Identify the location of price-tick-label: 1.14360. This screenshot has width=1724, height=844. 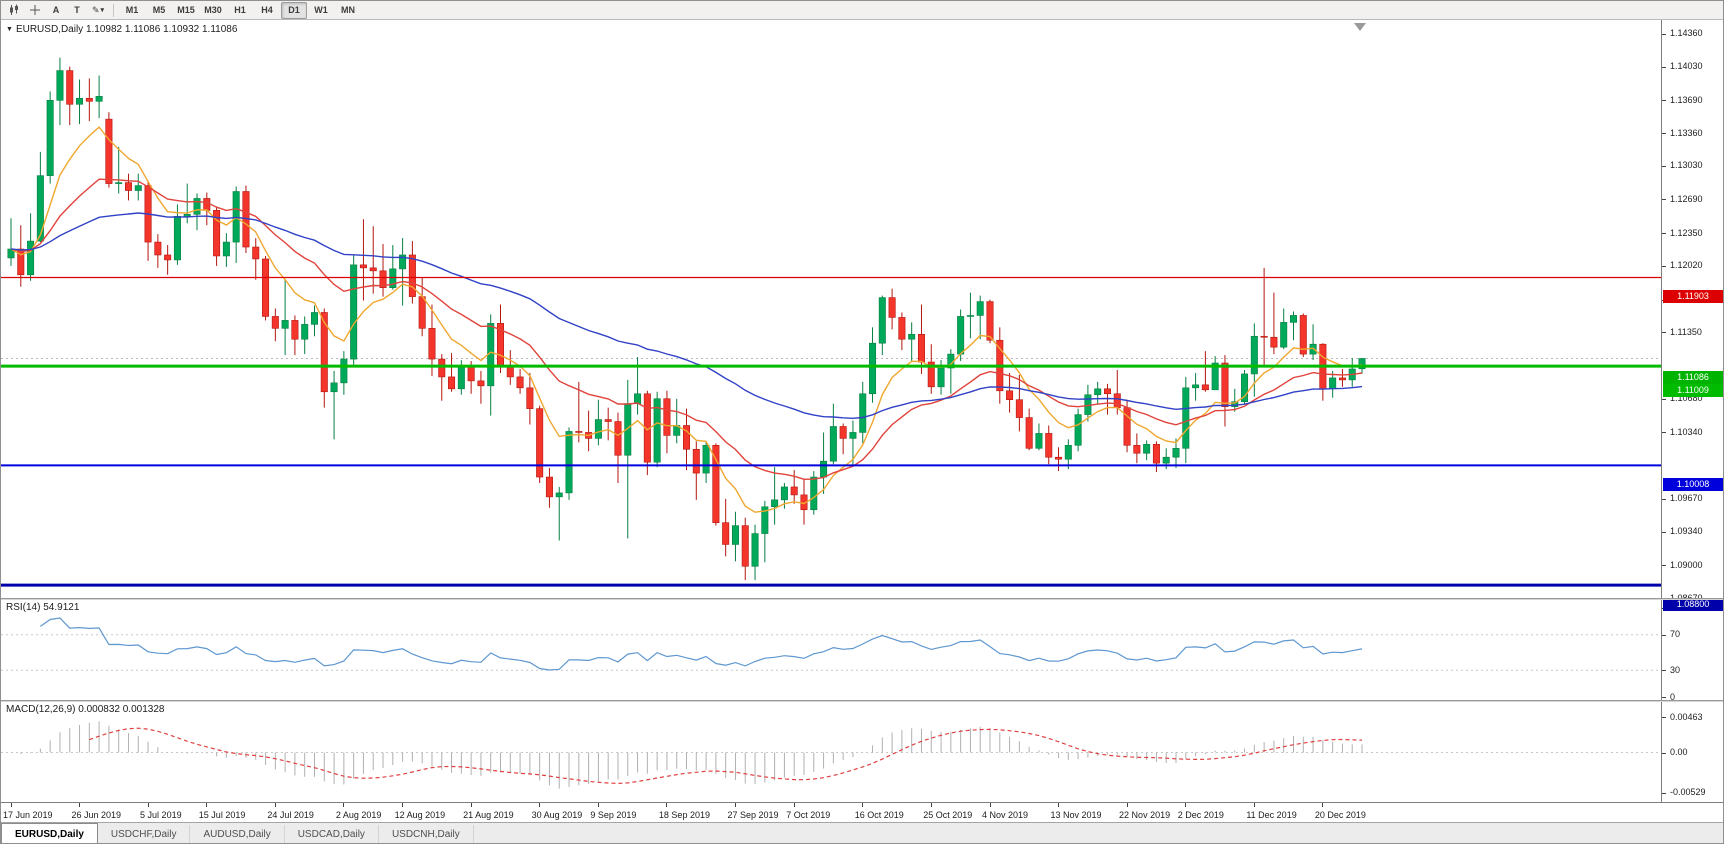
(1686, 33).